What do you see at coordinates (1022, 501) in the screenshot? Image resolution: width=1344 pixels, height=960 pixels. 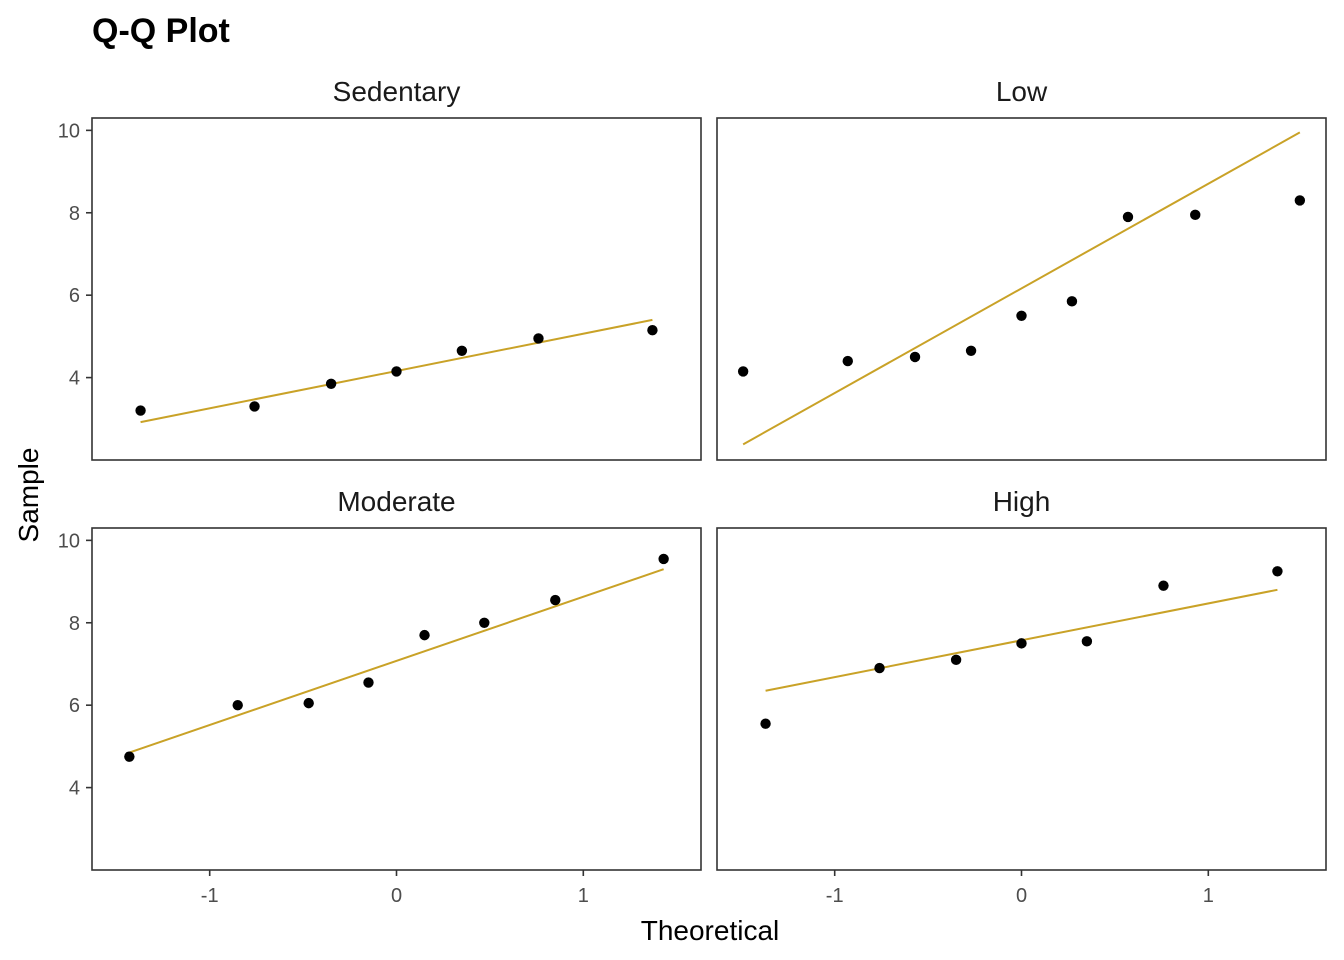 I see `panel-label-high: High` at bounding box center [1022, 501].